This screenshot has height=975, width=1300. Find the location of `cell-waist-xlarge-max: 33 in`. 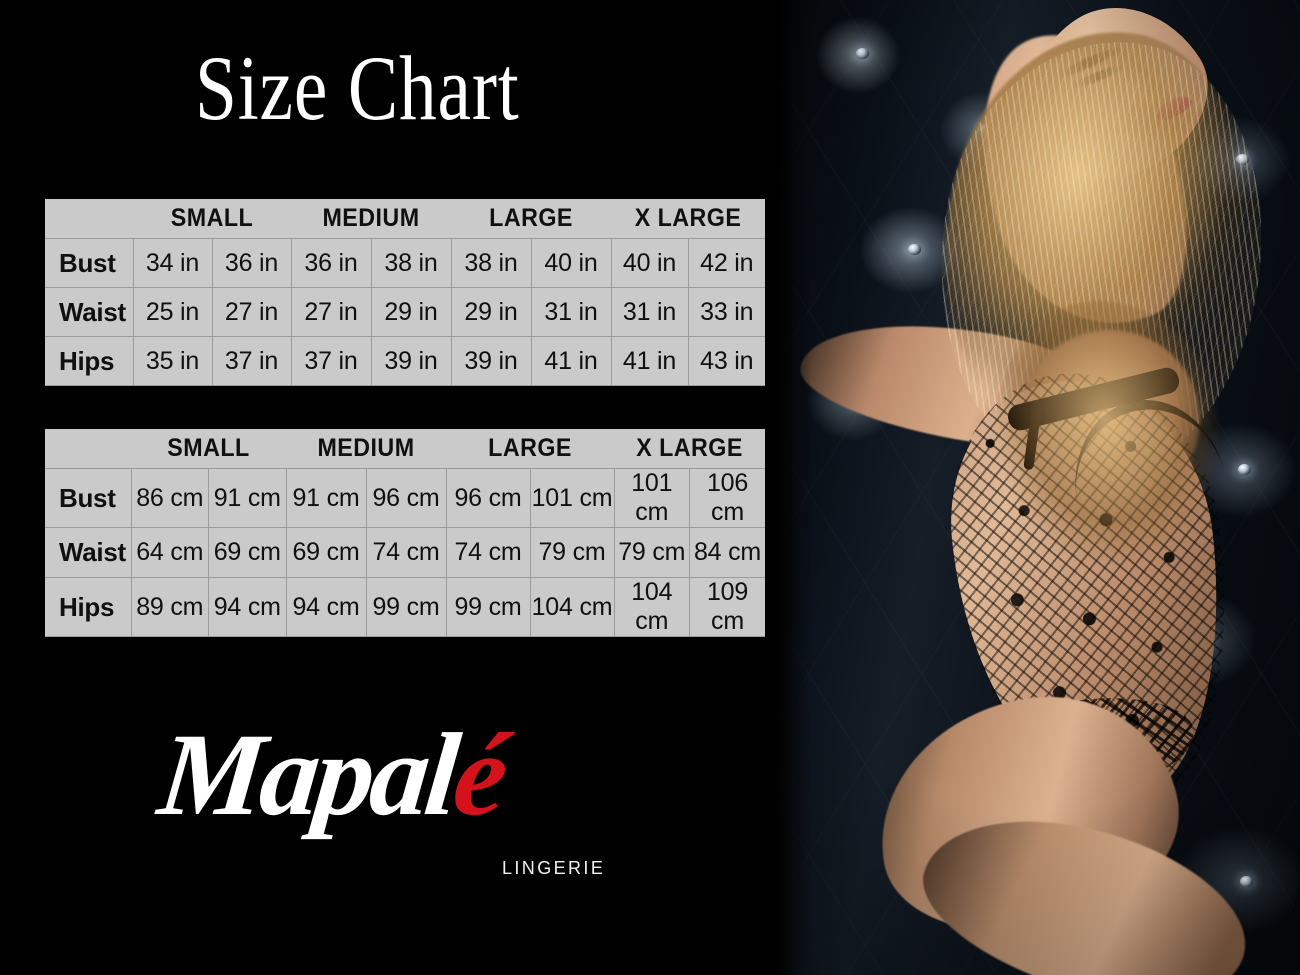

cell-waist-xlarge-max: 33 in is located at coordinates (726, 312).